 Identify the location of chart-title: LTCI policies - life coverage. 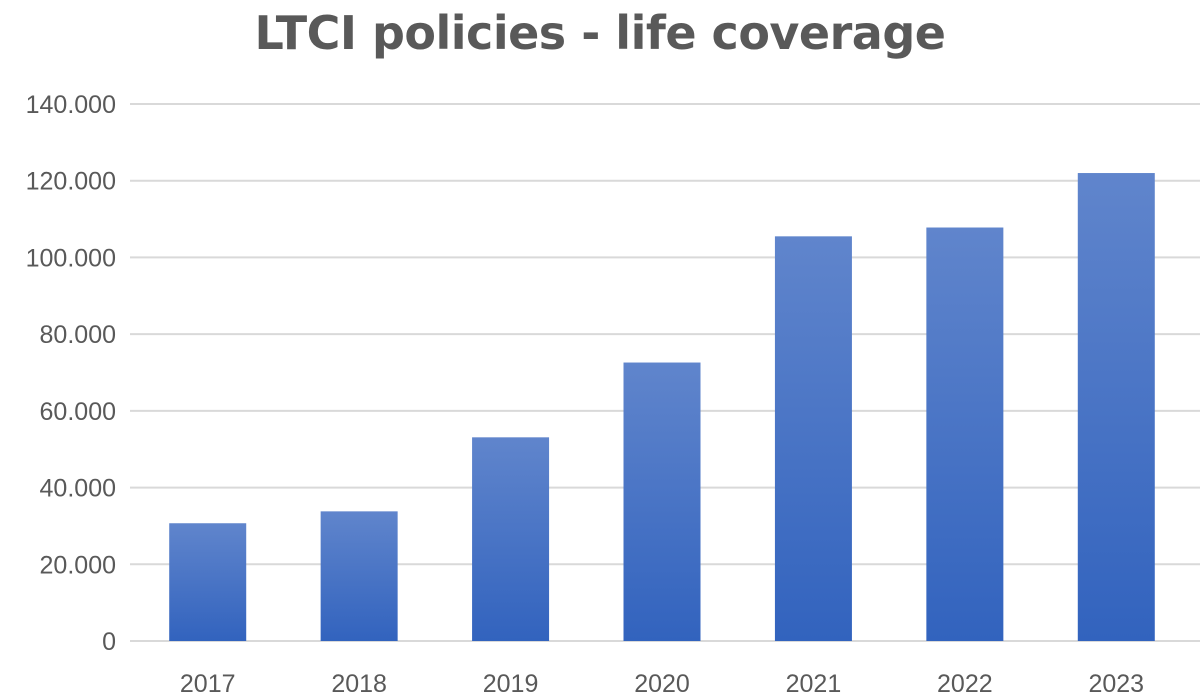
(600, 33).